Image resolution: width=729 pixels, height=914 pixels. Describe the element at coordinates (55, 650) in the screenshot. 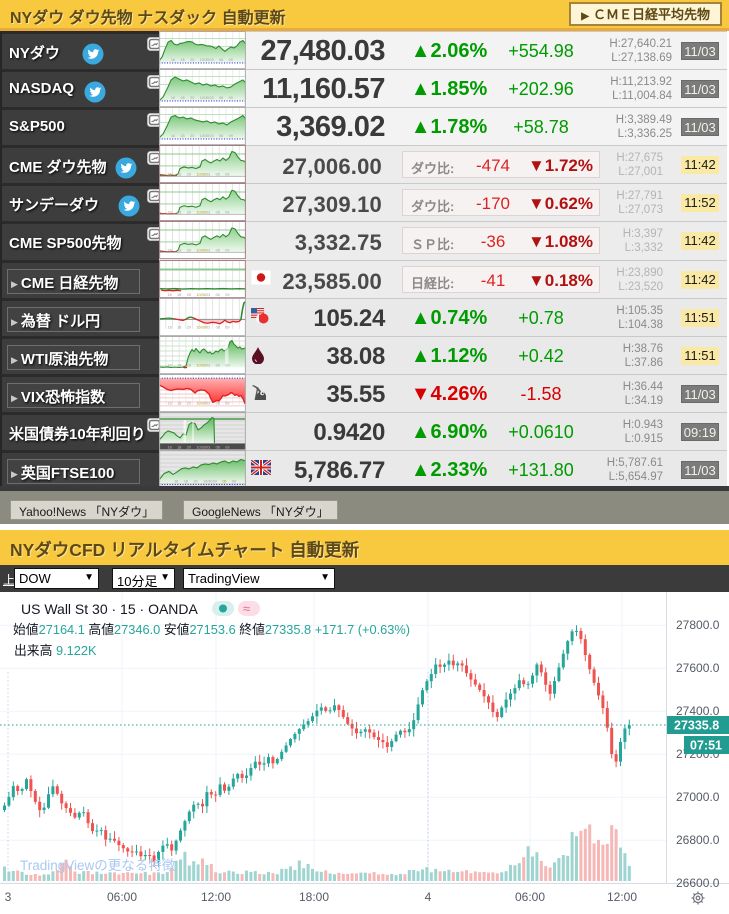

I see `svg-text: 出来高 9.122K` at that location.